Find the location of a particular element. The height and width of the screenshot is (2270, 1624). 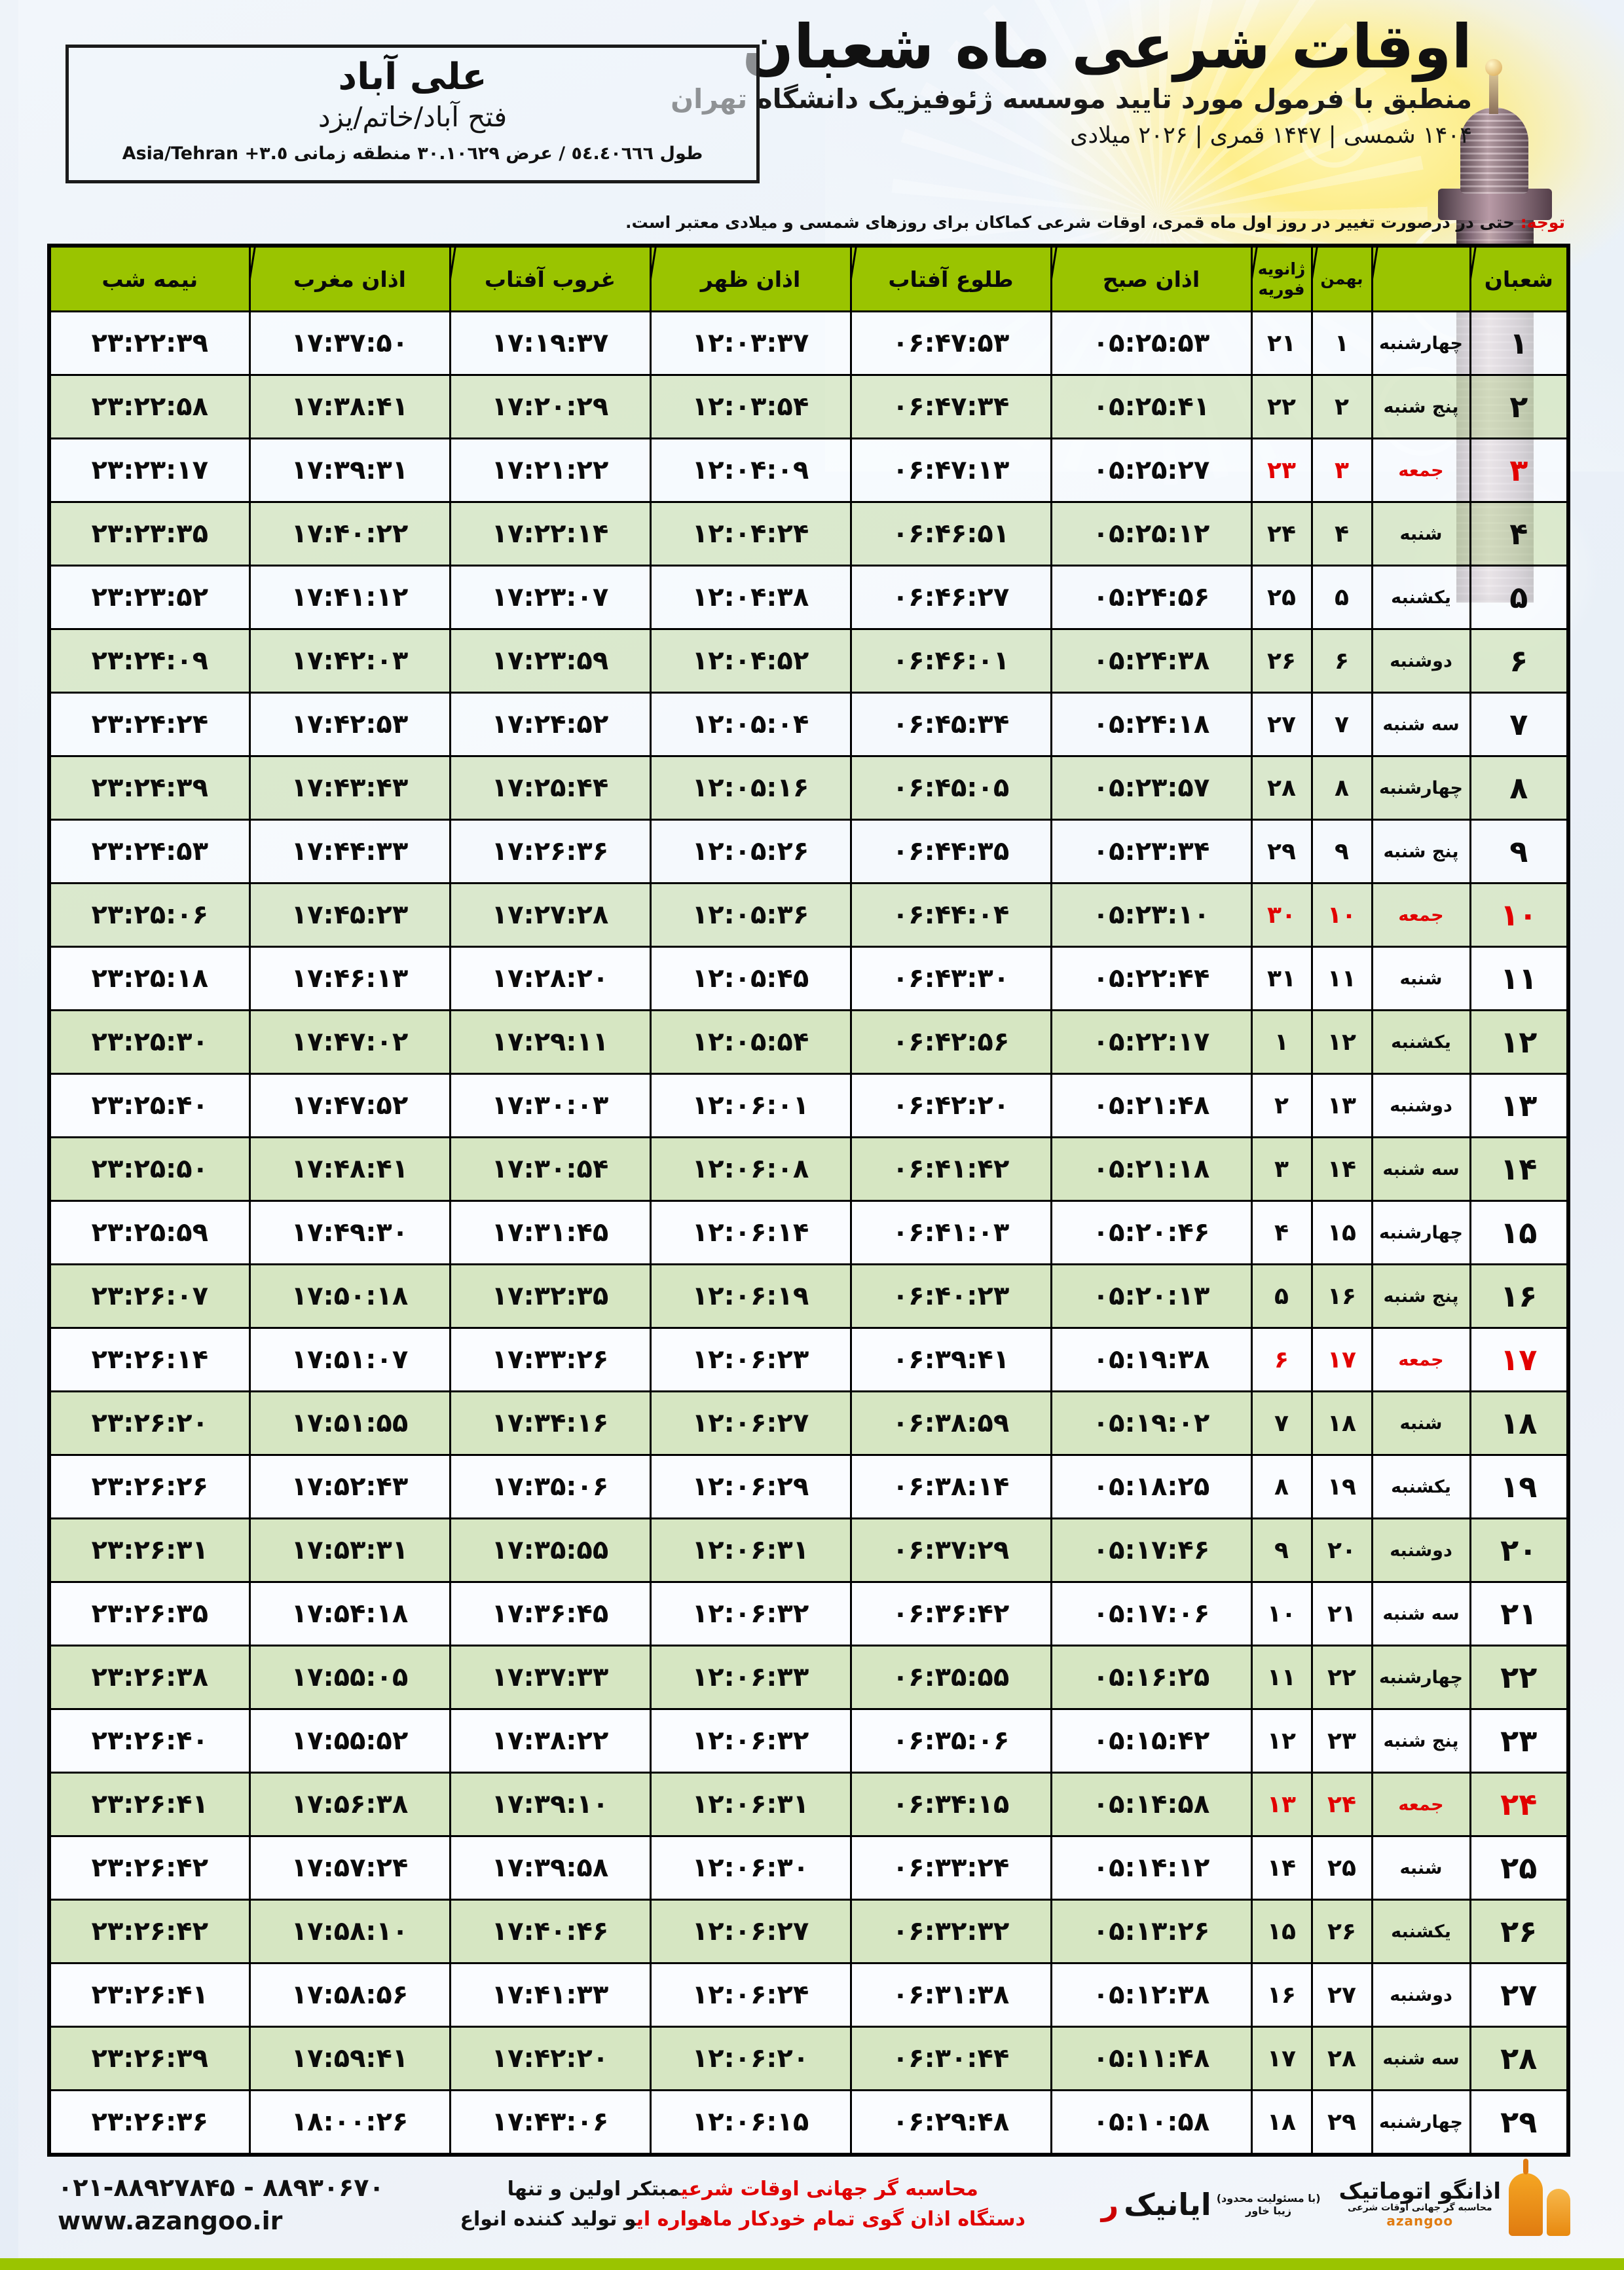

cell-nimeshab: ۲۳:۲۶:۴۱ is located at coordinates (149, 1804).